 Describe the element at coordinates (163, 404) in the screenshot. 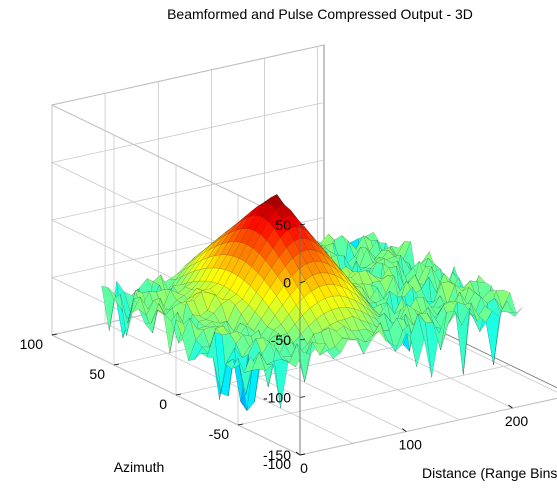

I see `y-tick-label: 0` at that location.